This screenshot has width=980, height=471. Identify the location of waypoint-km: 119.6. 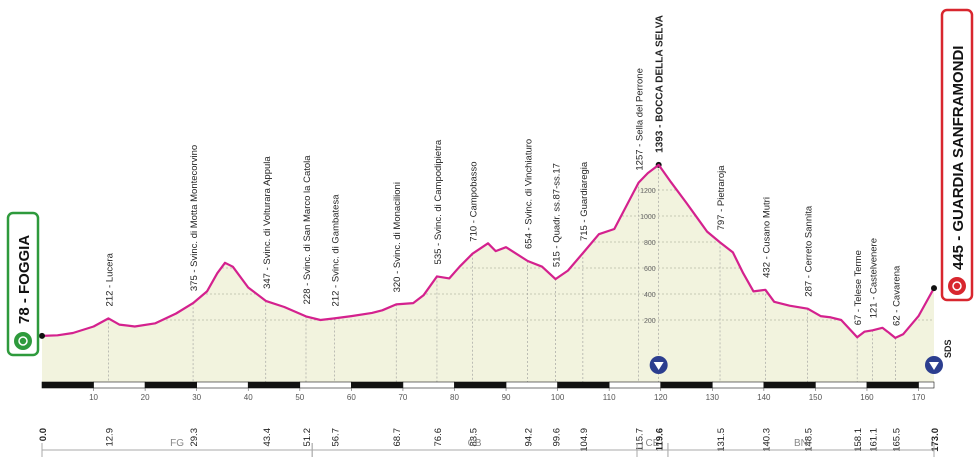
(660, 439).